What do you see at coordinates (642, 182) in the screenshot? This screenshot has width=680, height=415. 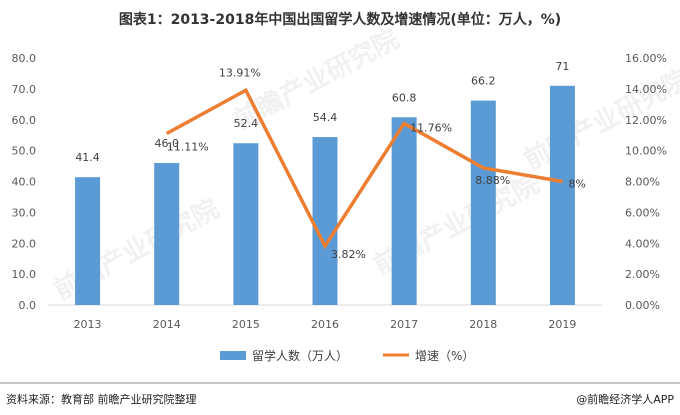 I see `right-tick-label: 8.00%` at bounding box center [642, 182].